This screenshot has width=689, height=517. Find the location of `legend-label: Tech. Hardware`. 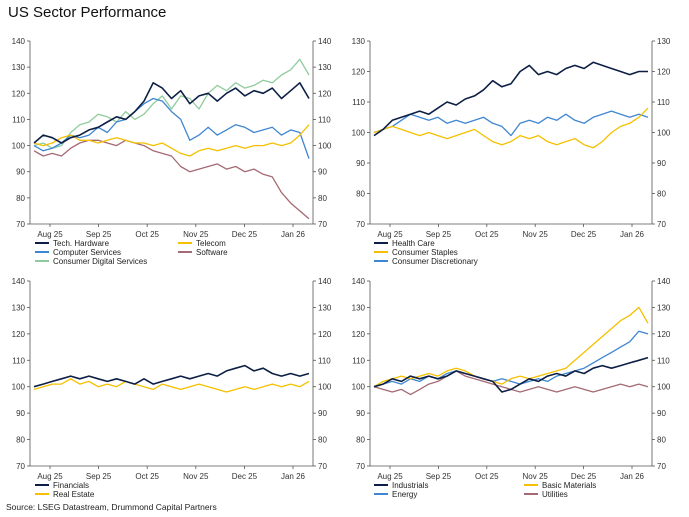

legend-label: Tech. Hardware is located at coordinates (81, 243).